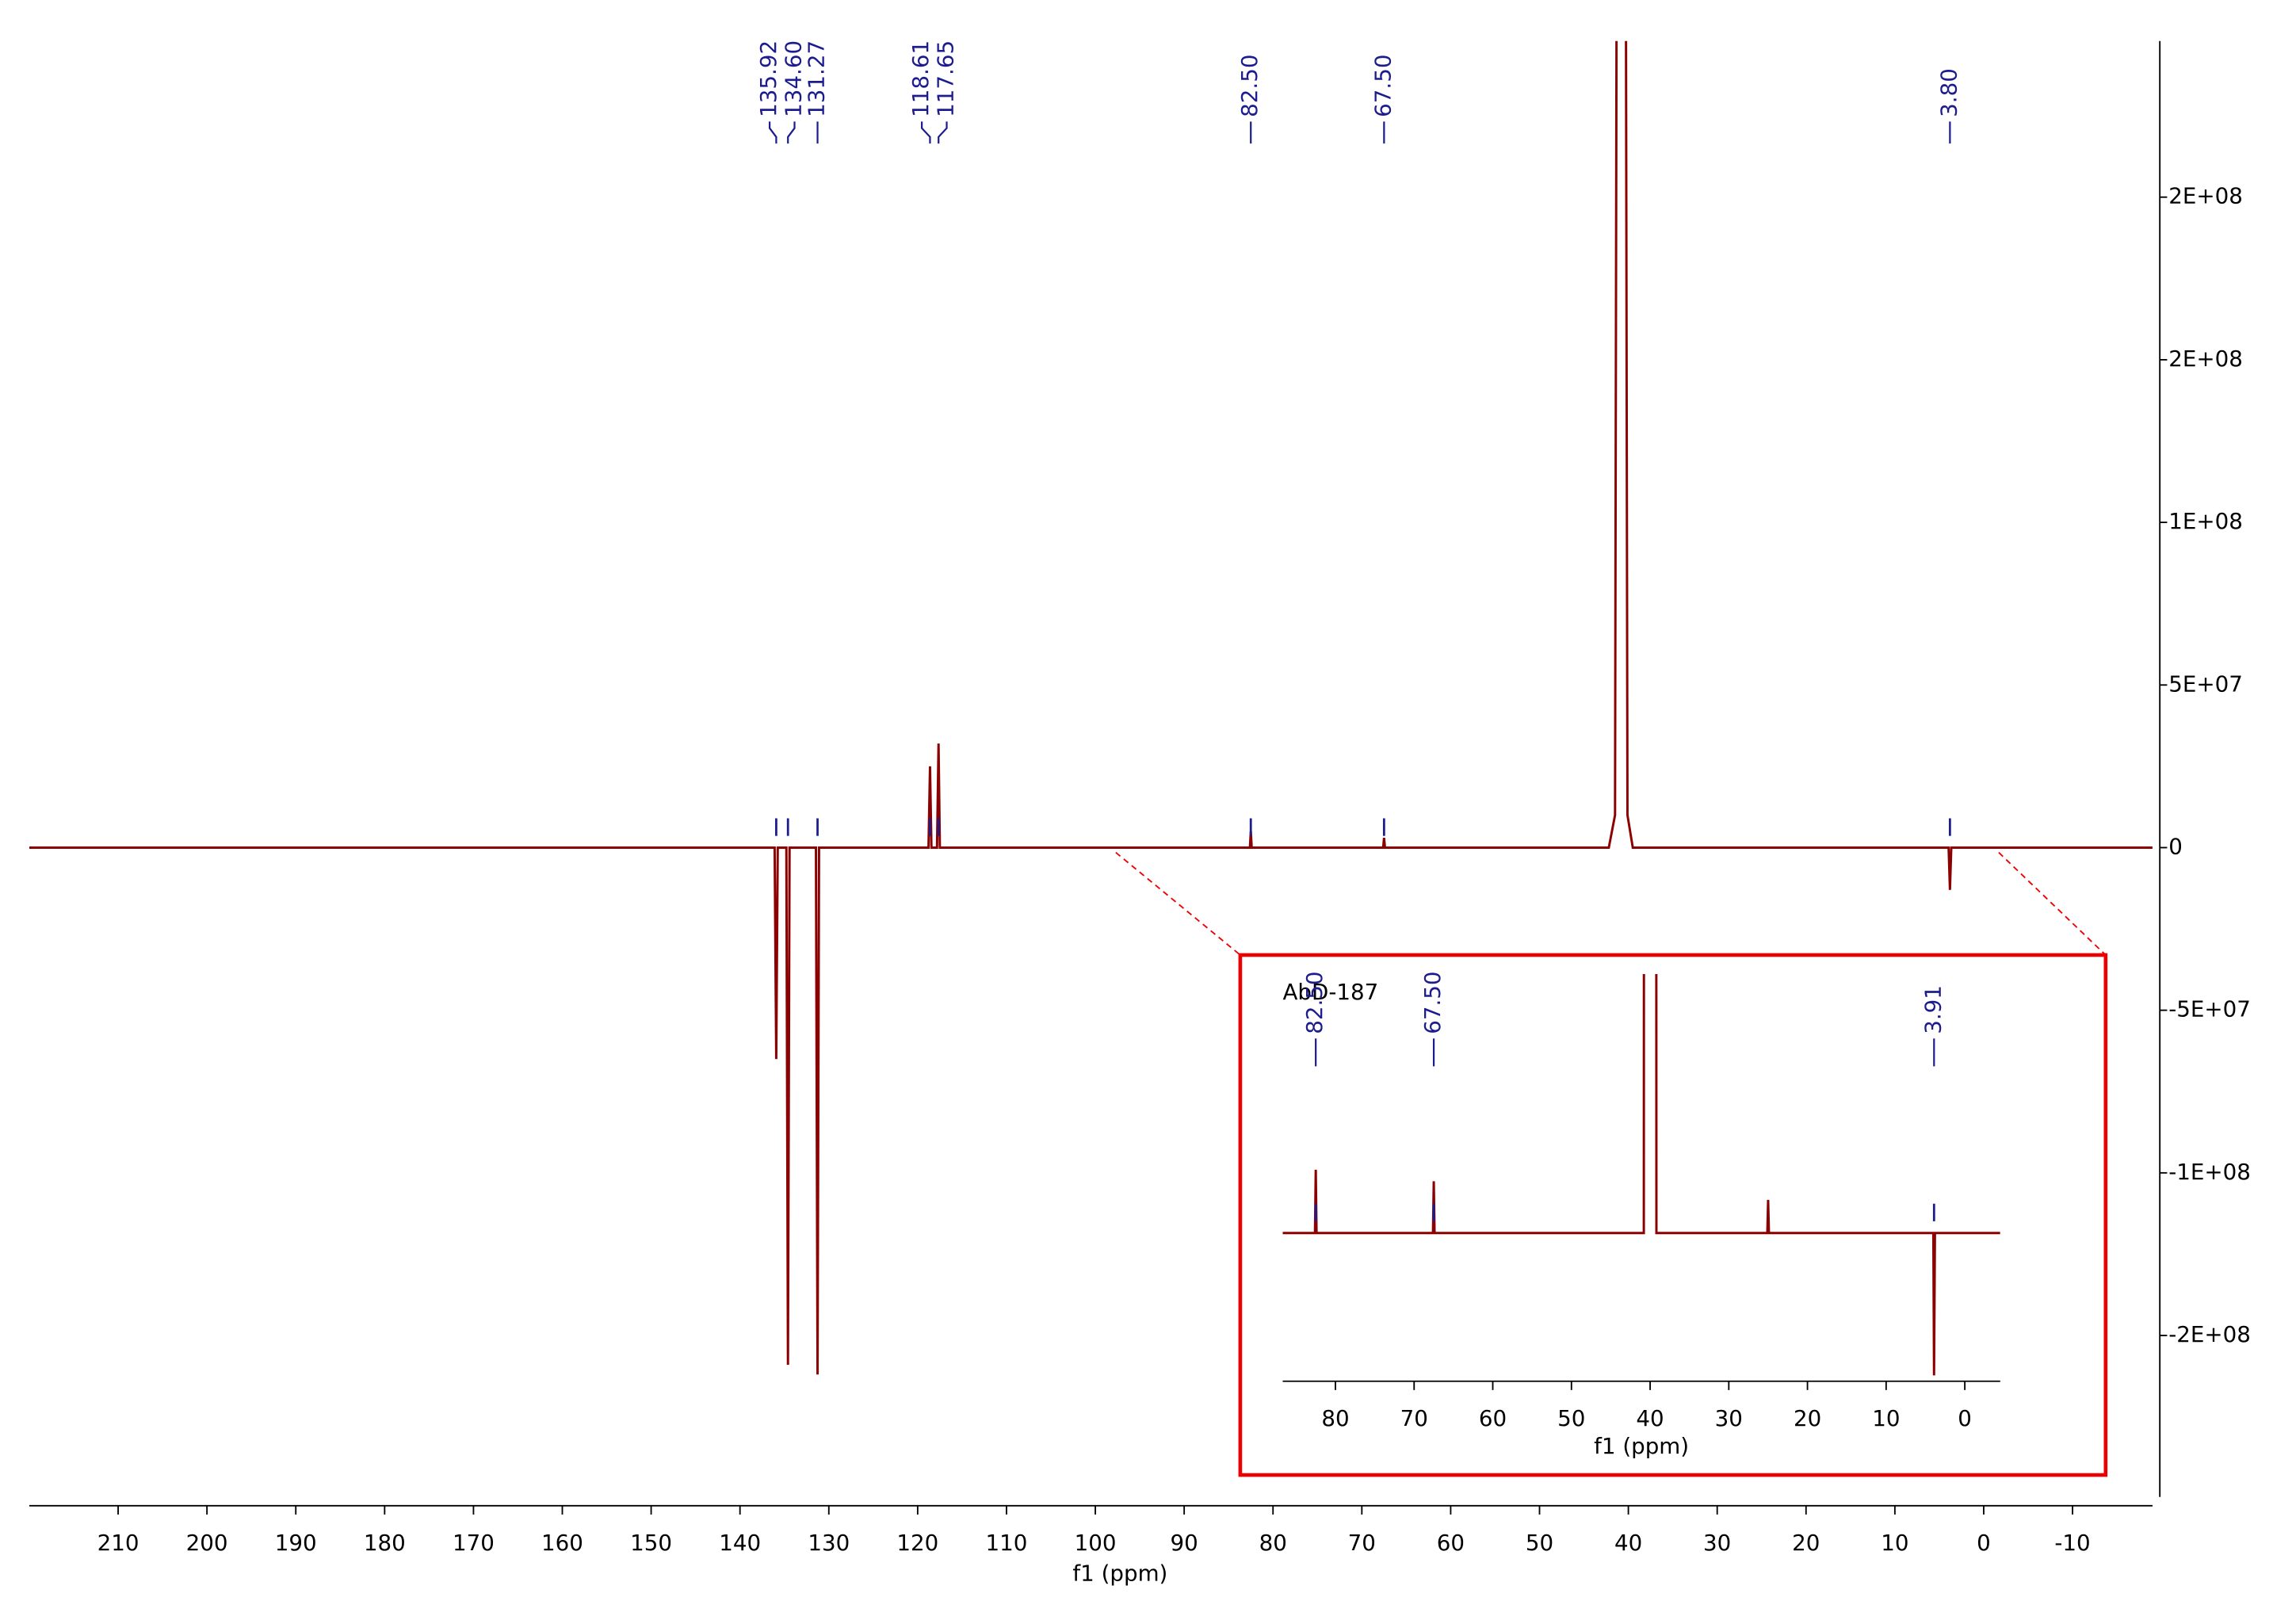  What do you see at coordinates (651, 1543) in the screenshot?
I see `x-tick-label: 150` at bounding box center [651, 1543].